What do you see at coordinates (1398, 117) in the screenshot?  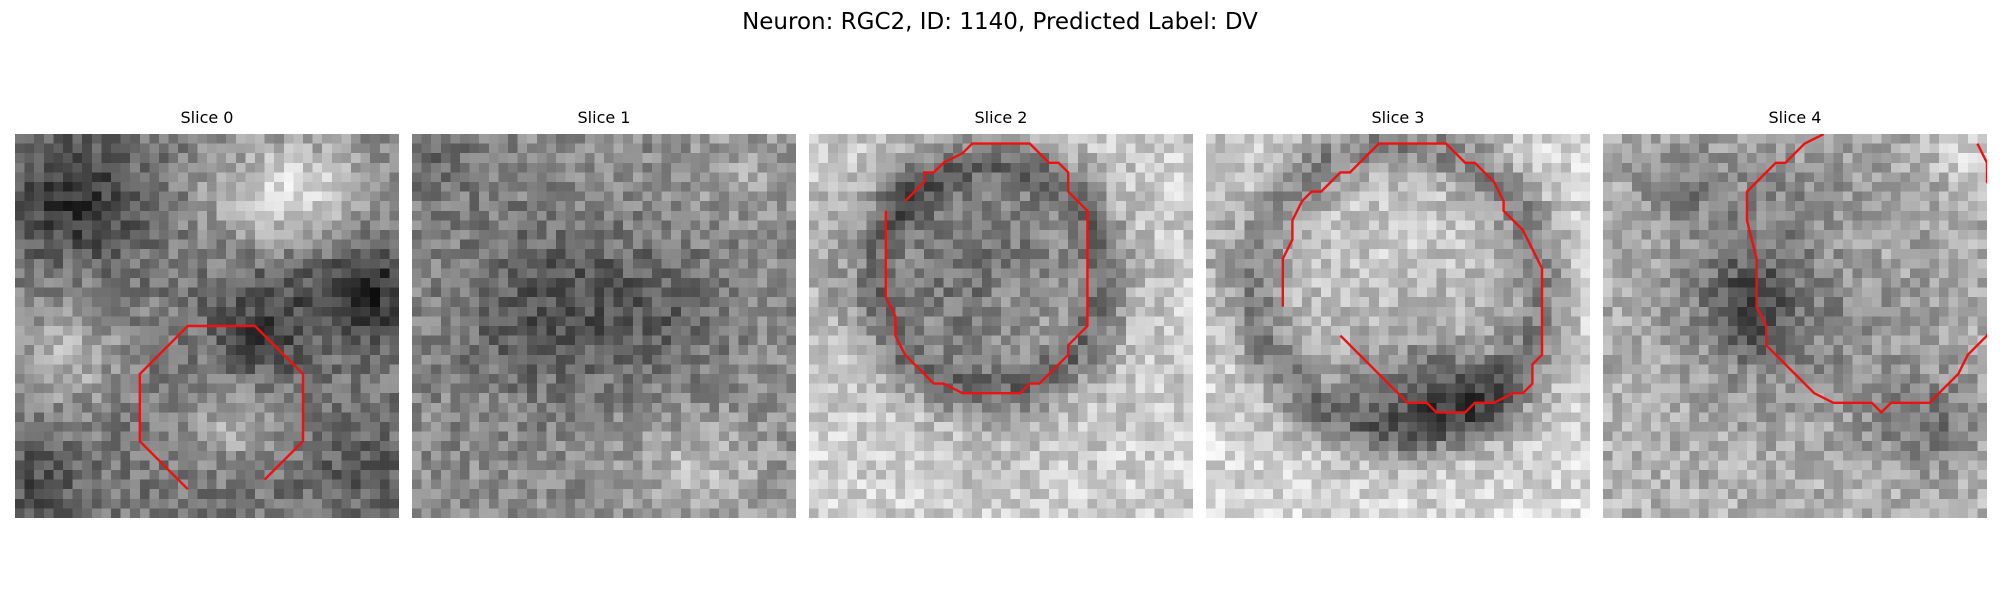 I see `panel-title: Slice 3` at bounding box center [1398, 117].